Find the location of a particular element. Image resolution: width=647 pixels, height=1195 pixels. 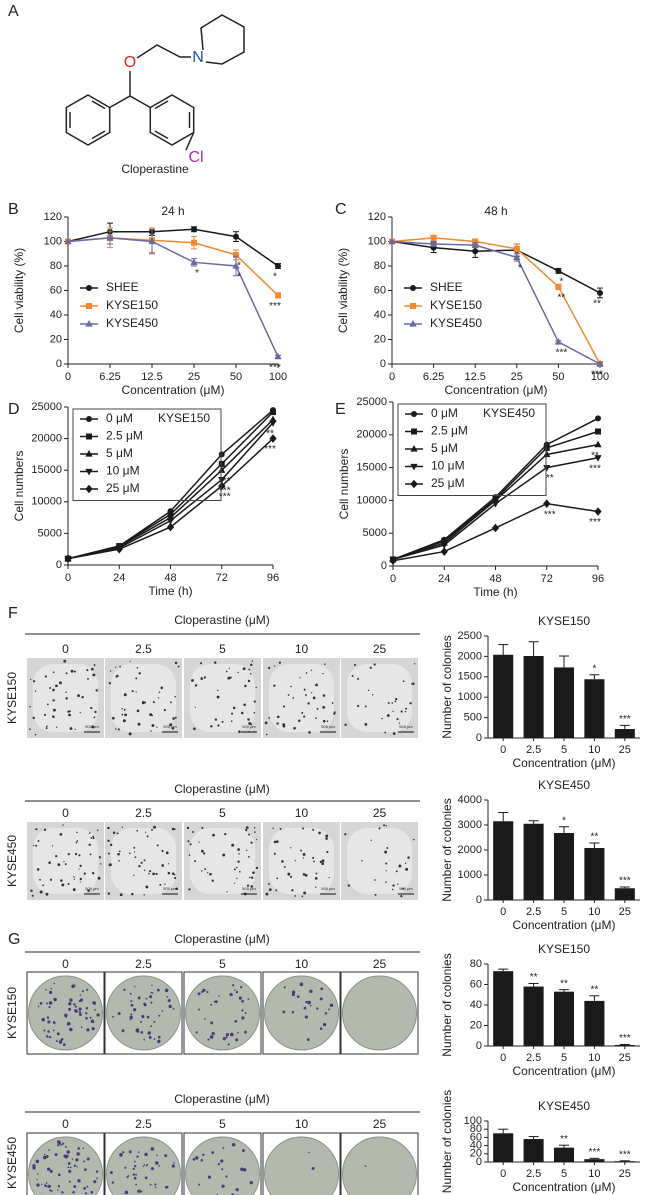

y-tick-label: 100 is located at coordinates (53, 241).